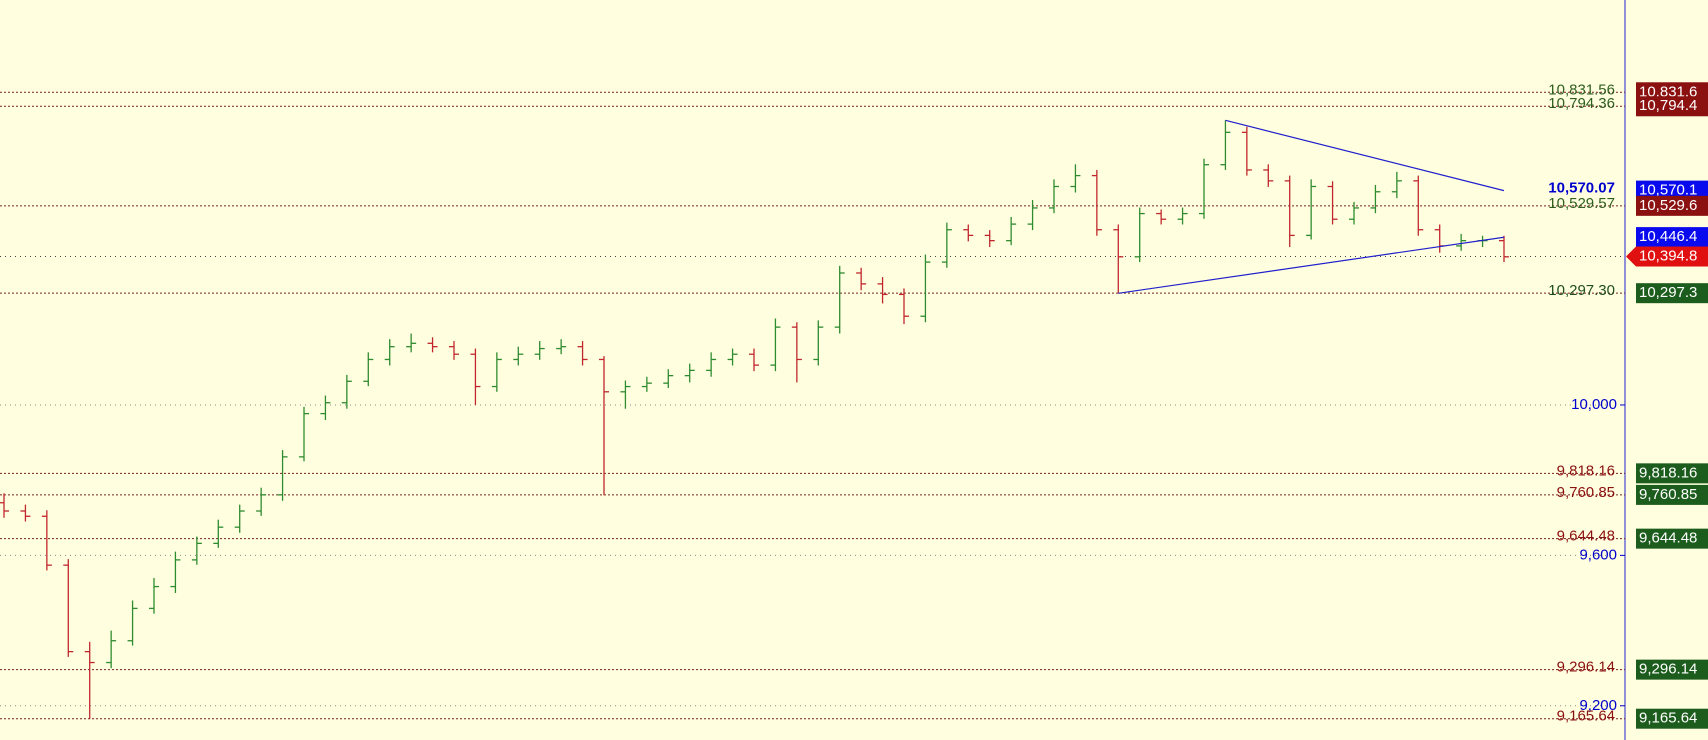  What do you see at coordinates (1668, 105) in the screenshot?
I see `level-box-label: 10,794.4` at bounding box center [1668, 105].